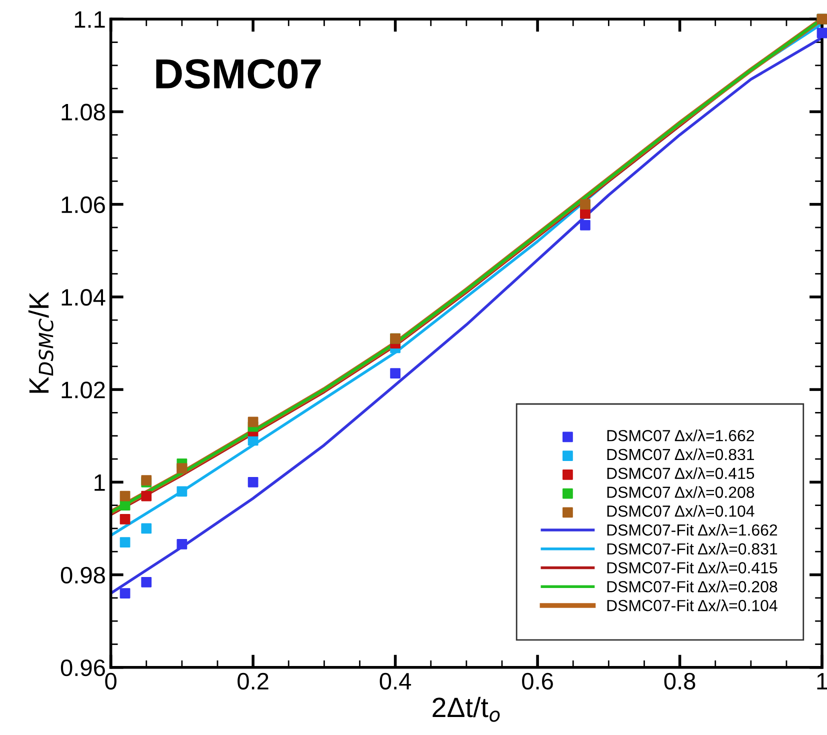 The image size is (827, 735). What do you see at coordinates (680, 492) in the screenshot?
I see `legend-label: DSMC07 Δx/λ=0.208` at bounding box center [680, 492].